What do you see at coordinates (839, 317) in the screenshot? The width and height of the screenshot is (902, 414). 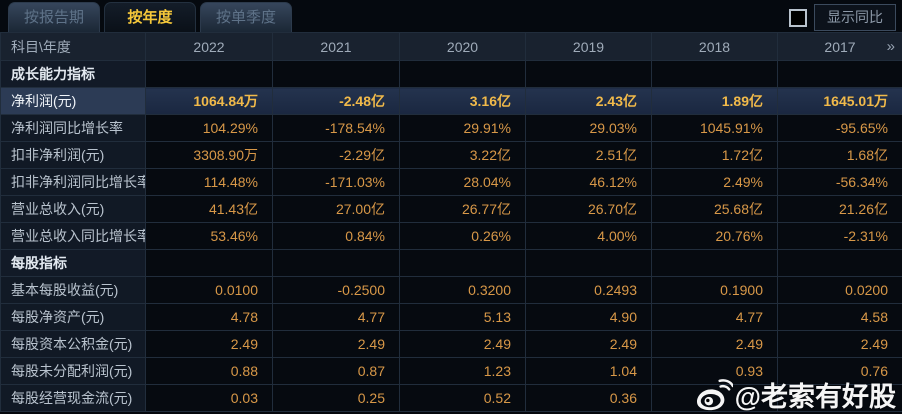 I see `cell-value: 4.58` at bounding box center [839, 317].